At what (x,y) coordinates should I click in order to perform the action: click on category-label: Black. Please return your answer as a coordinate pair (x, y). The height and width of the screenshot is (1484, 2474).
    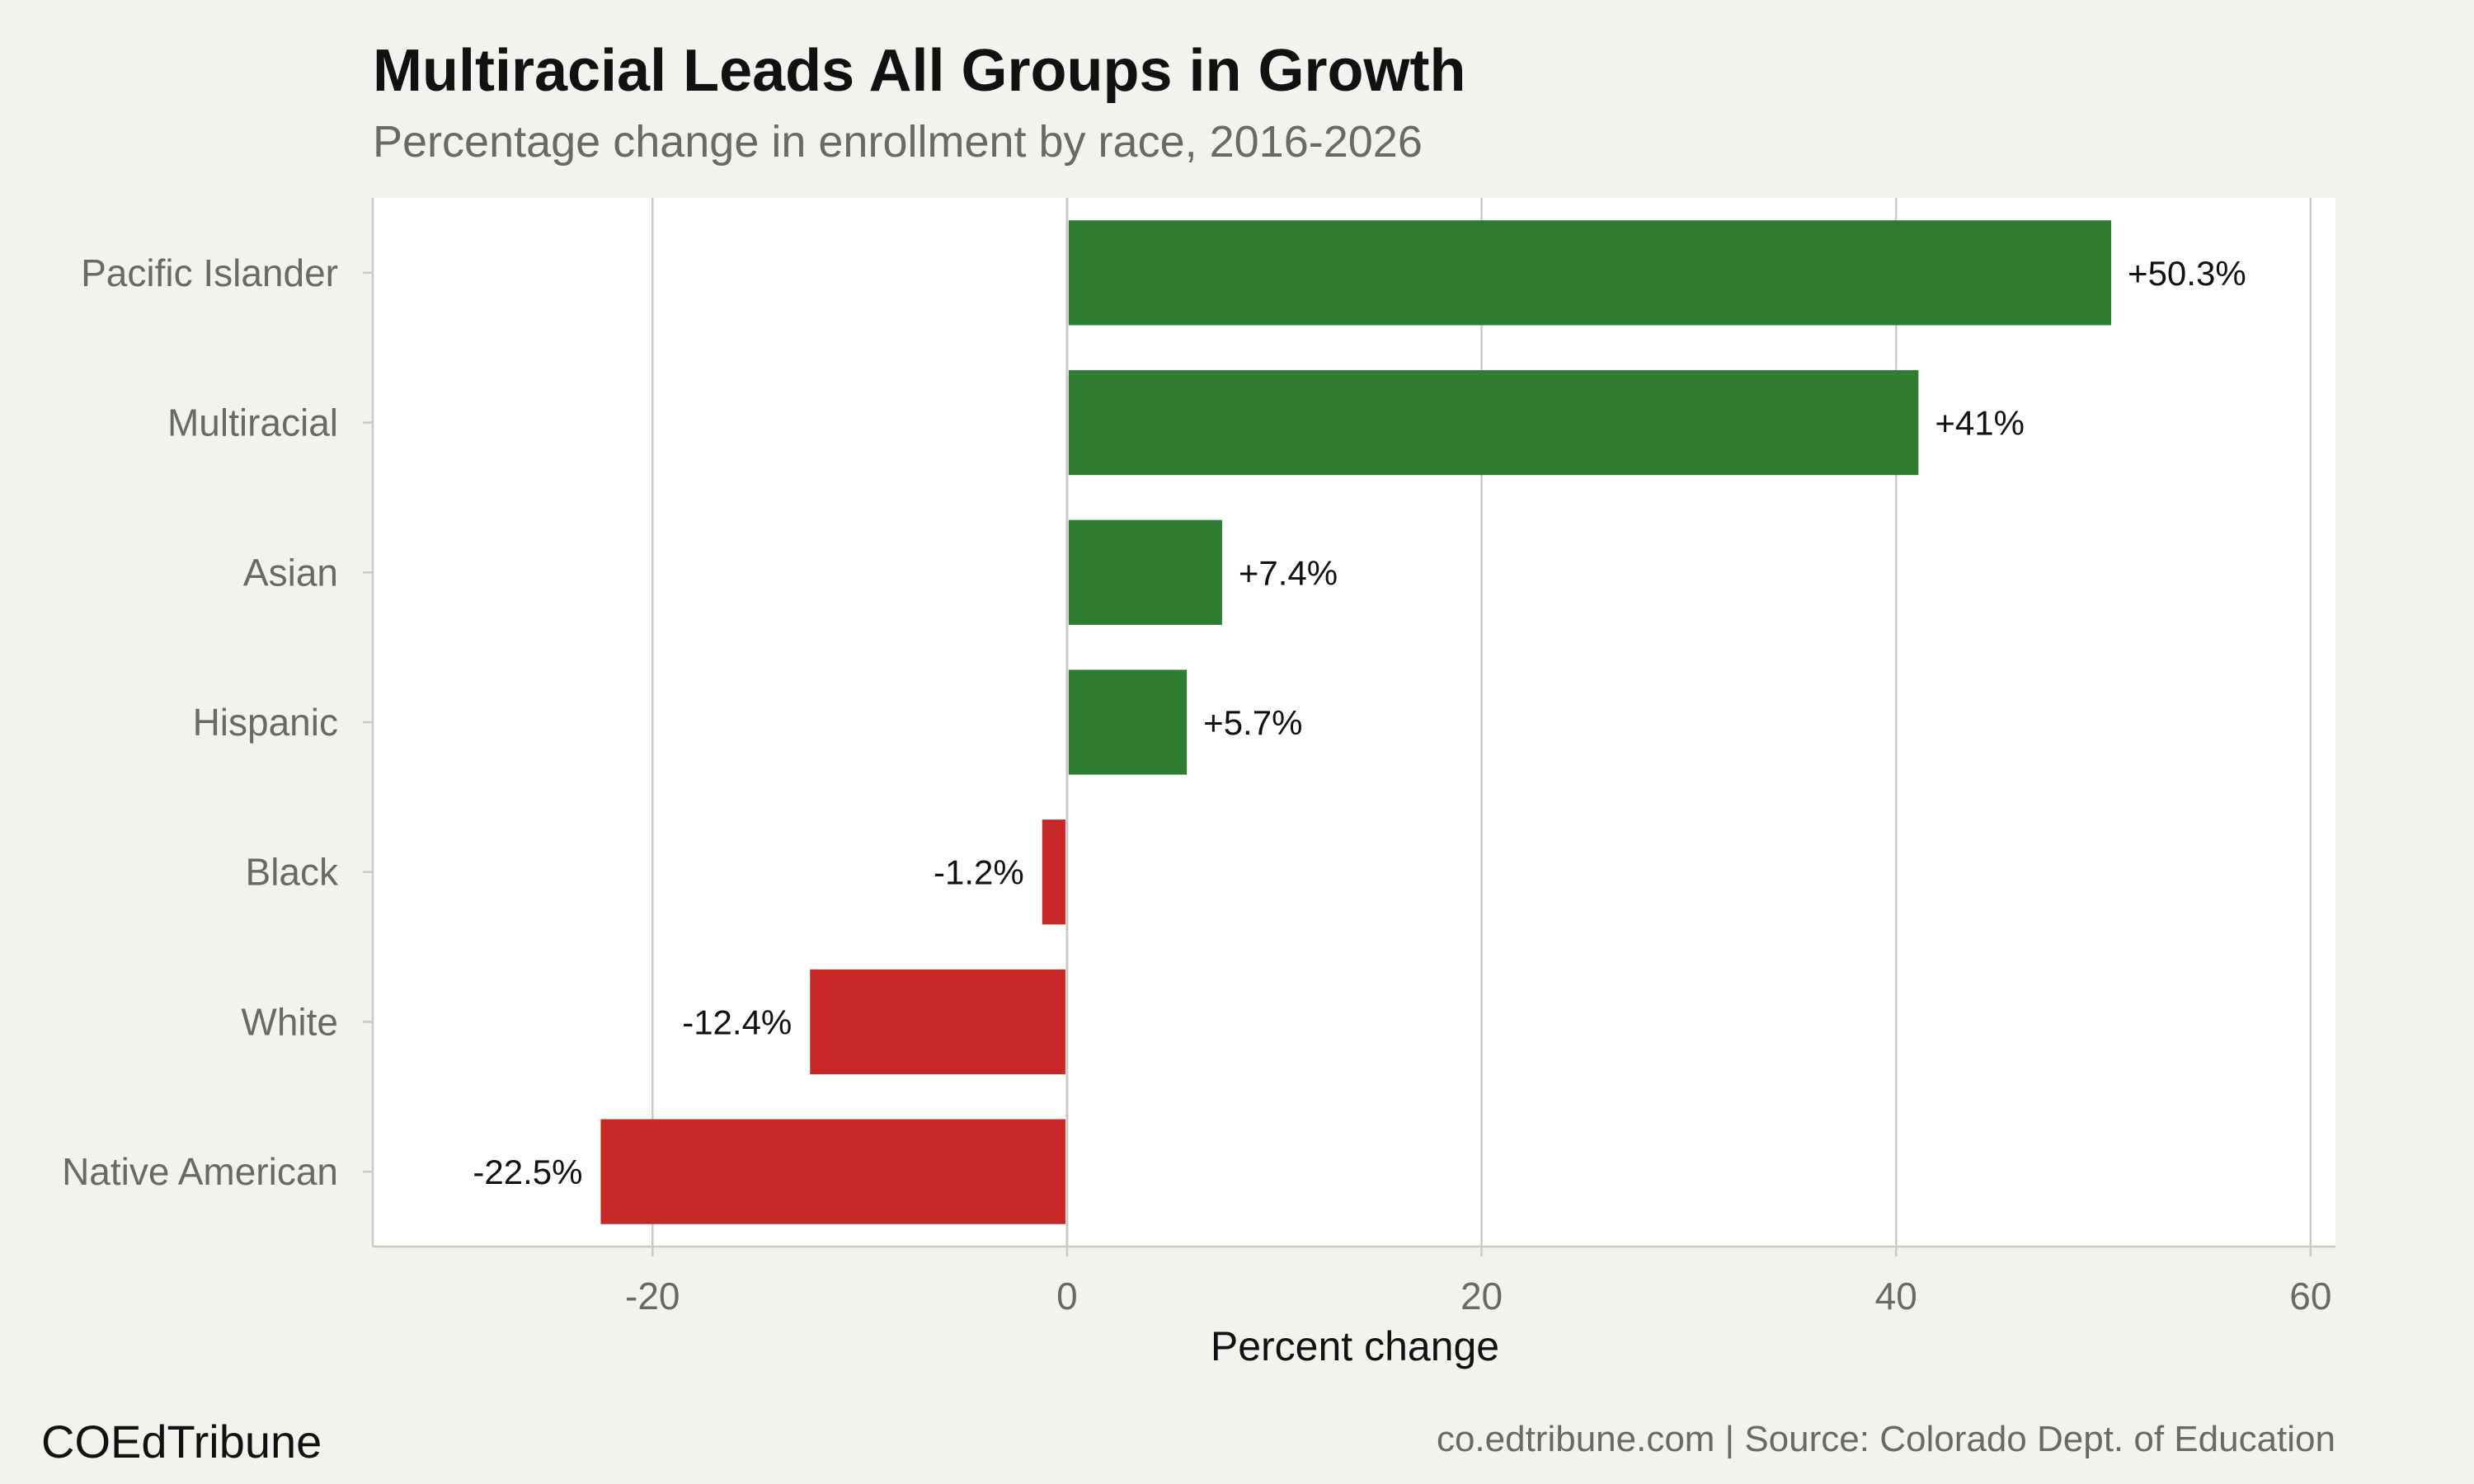
    Looking at the image, I should click on (292, 873).